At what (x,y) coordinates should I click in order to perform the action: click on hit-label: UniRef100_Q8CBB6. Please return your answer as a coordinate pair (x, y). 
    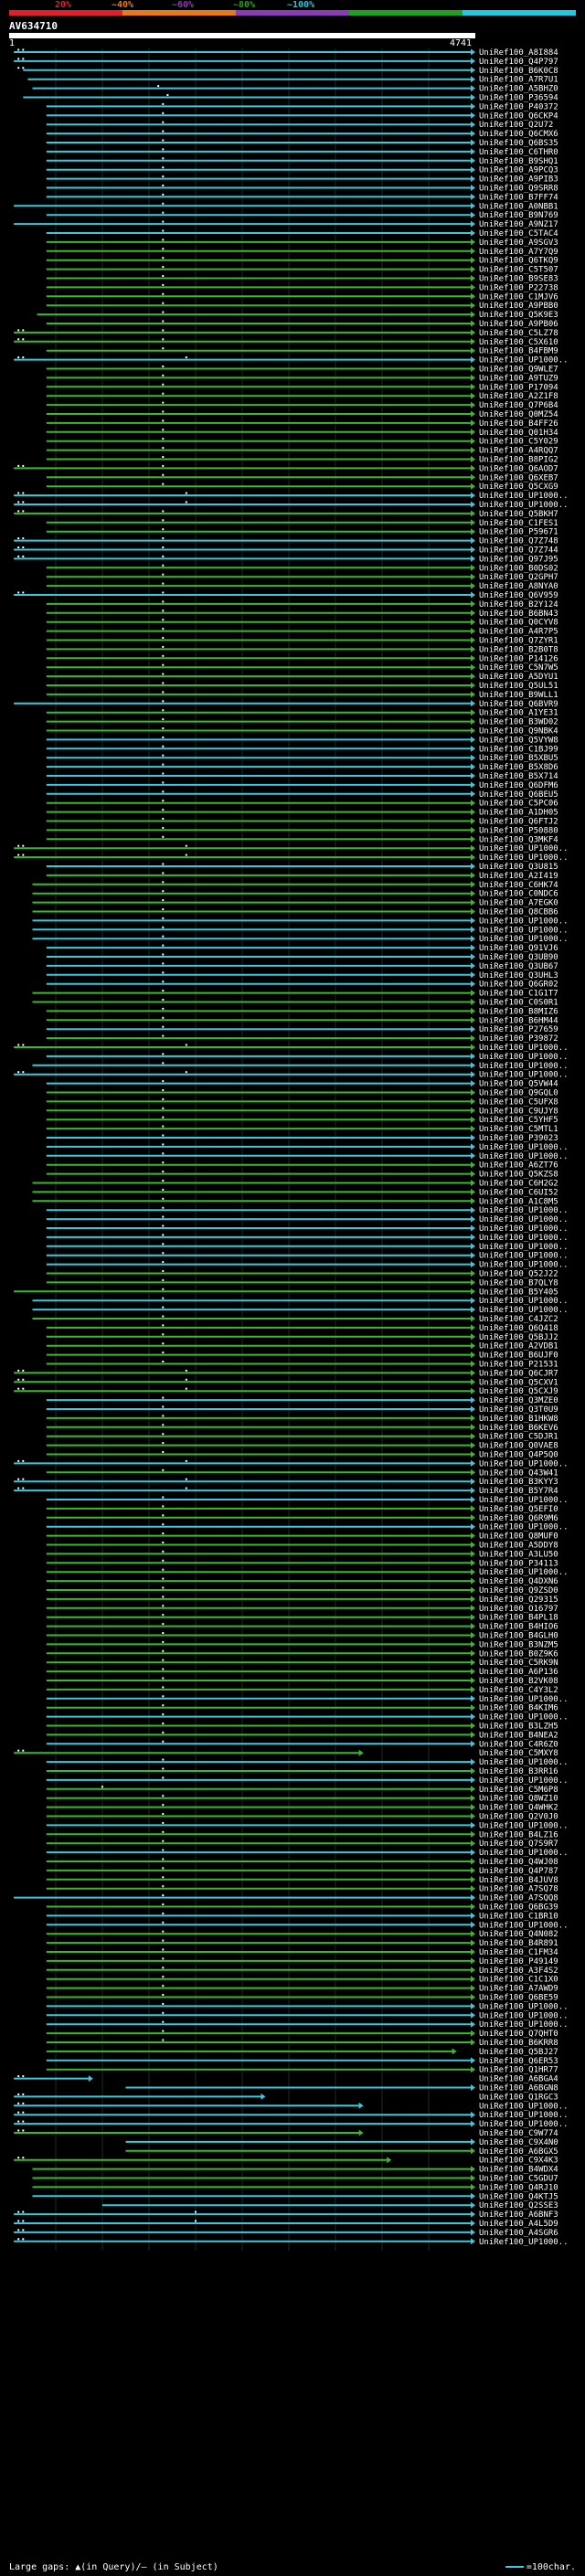
    Looking at the image, I should click on (518, 912).